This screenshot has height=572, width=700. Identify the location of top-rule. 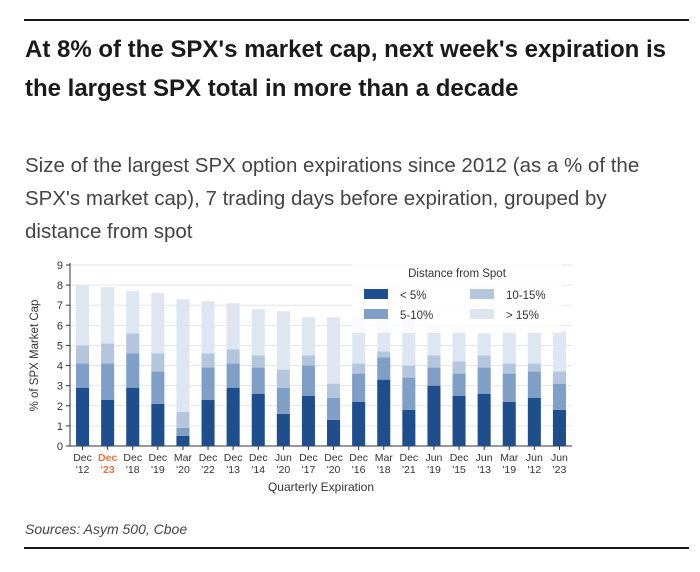
(356, 20).